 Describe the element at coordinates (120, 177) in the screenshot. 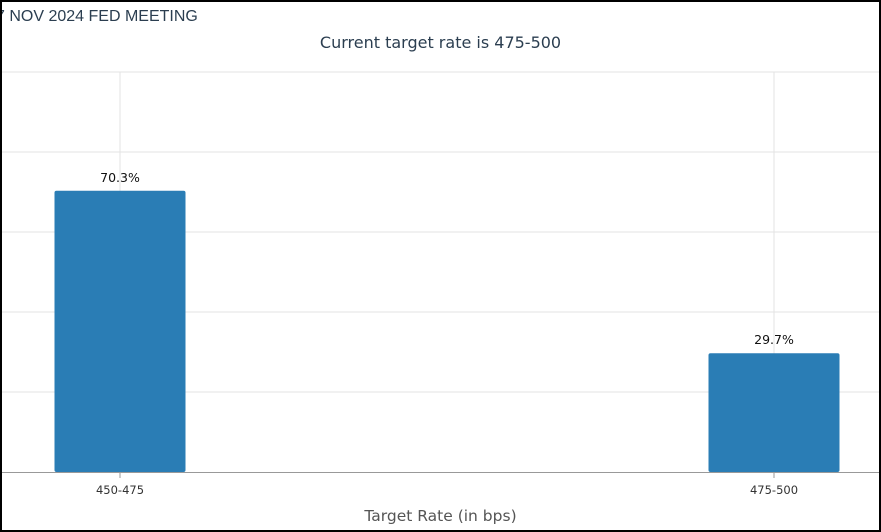

I see `data-label: 70.3%` at that location.